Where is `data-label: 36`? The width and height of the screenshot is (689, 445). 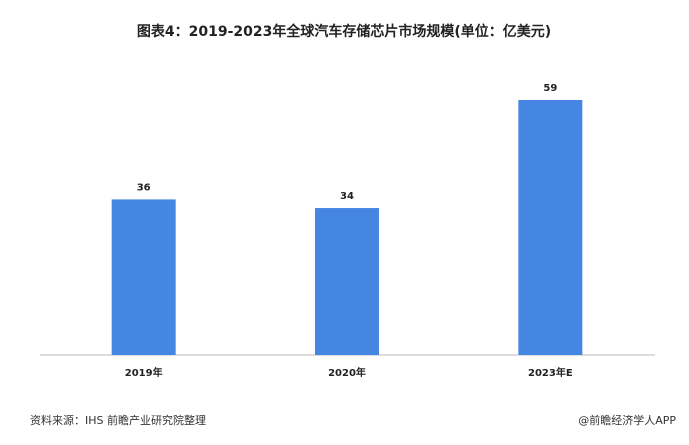 data-label: 36 is located at coordinates (144, 187).